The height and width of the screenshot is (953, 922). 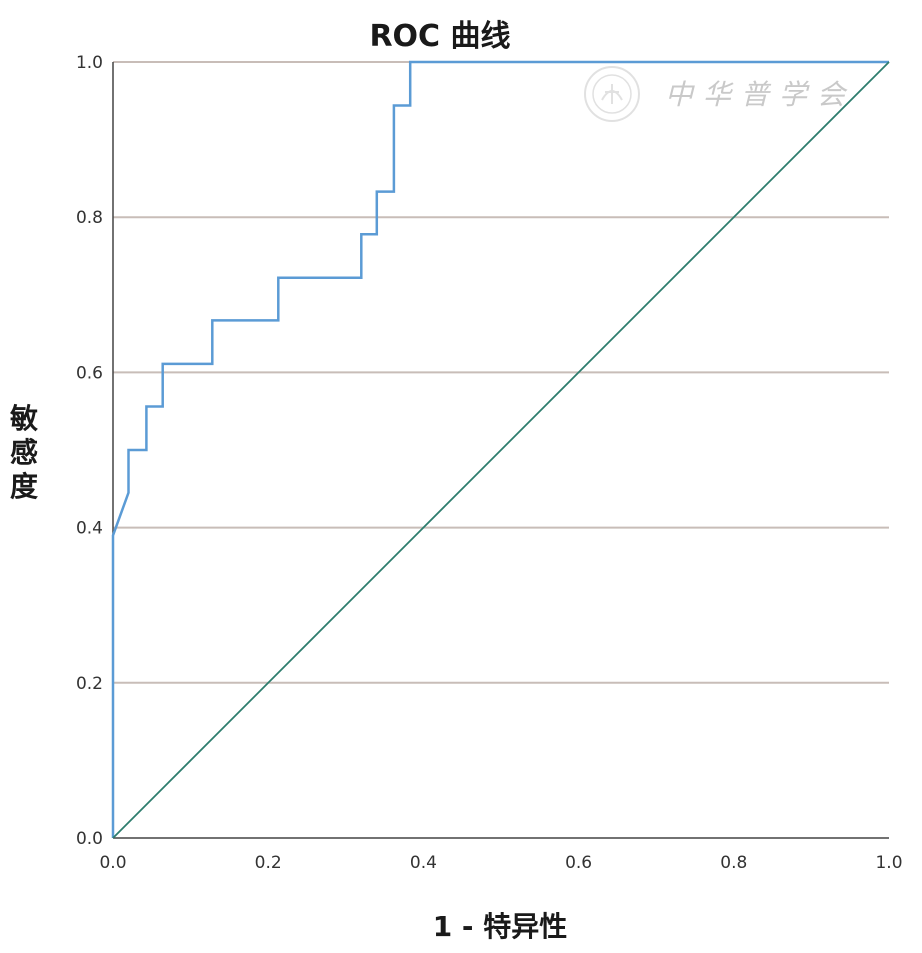 What do you see at coordinates (760, 94) in the screenshot?
I see `watermark-text: 中华普学会` at bounding box center [760, 94].